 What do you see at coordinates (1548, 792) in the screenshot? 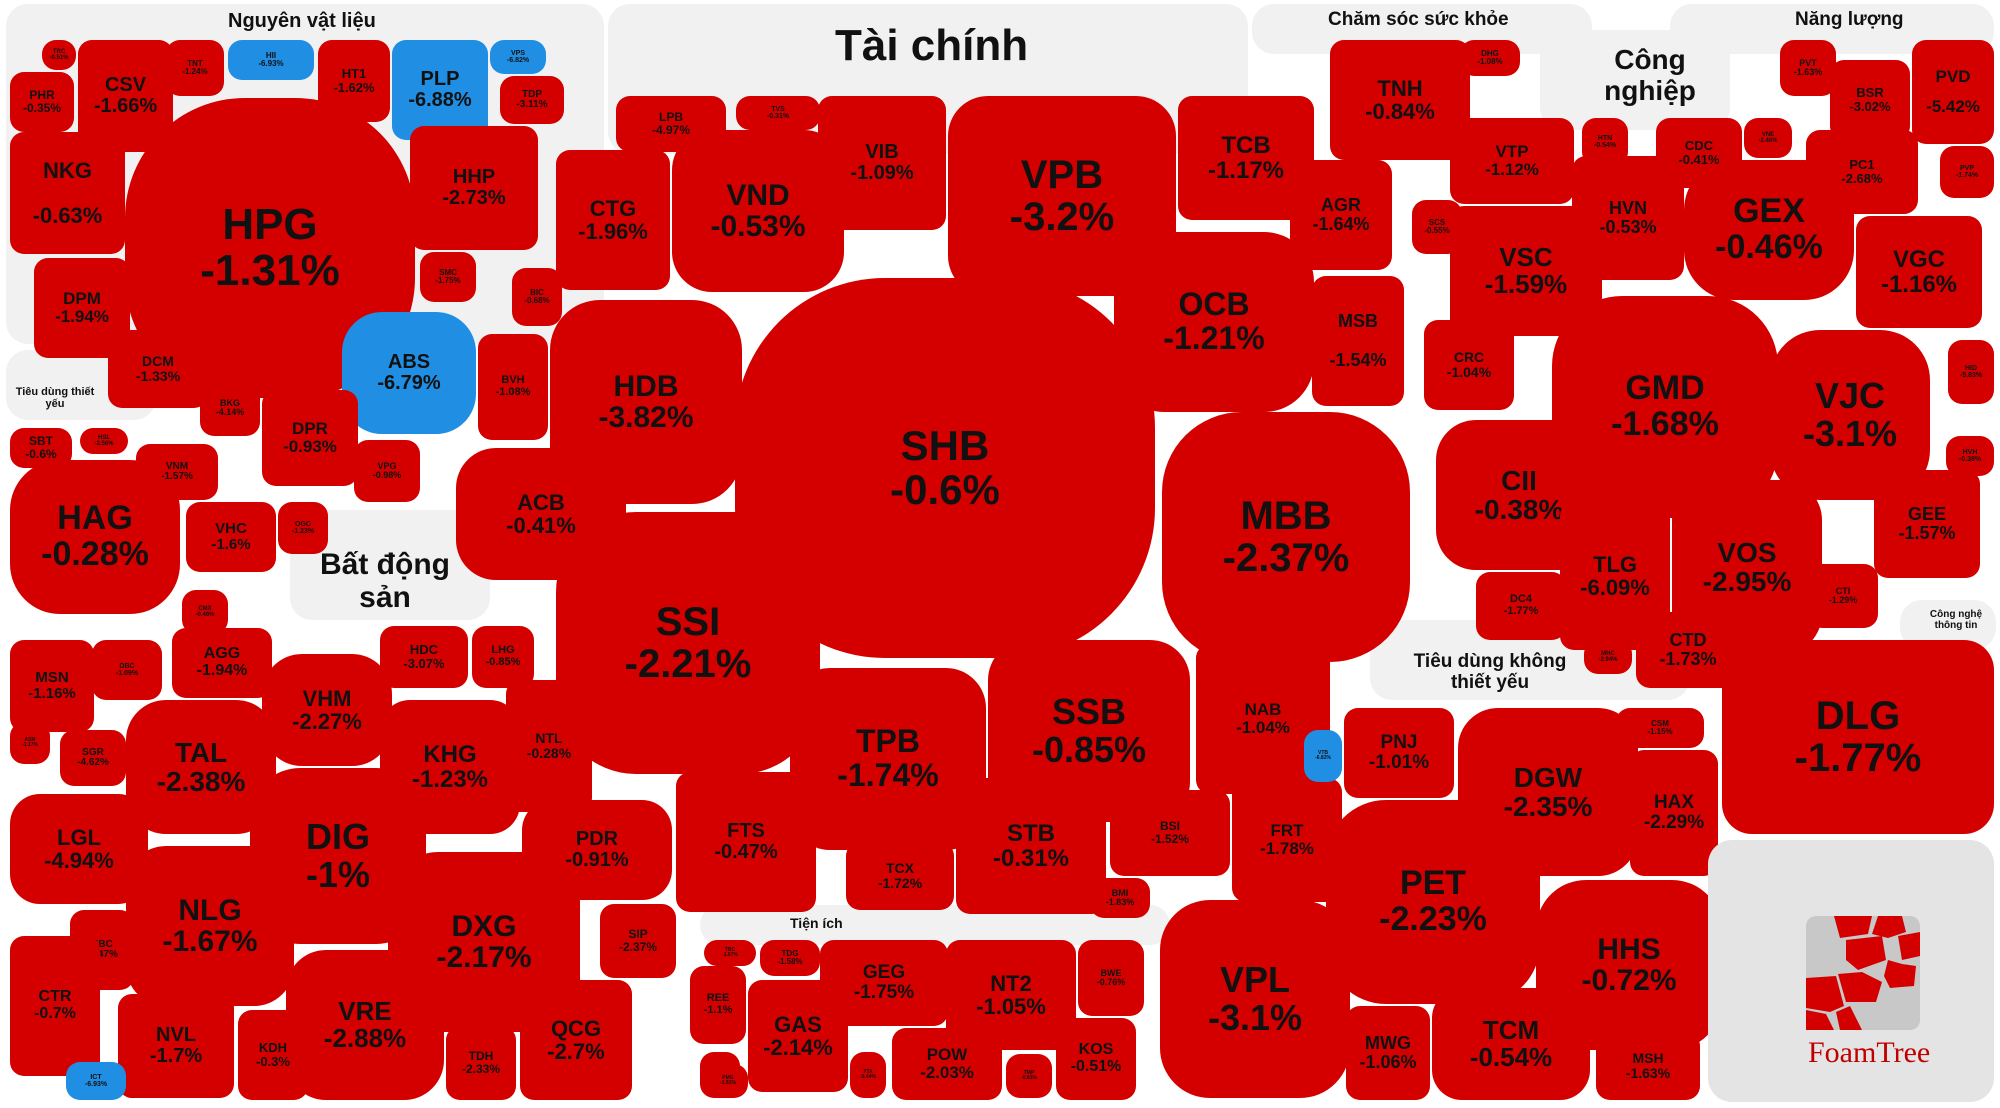
I see `cell-DGW: DGW -2.35%` at bounding box center [1548, 792].